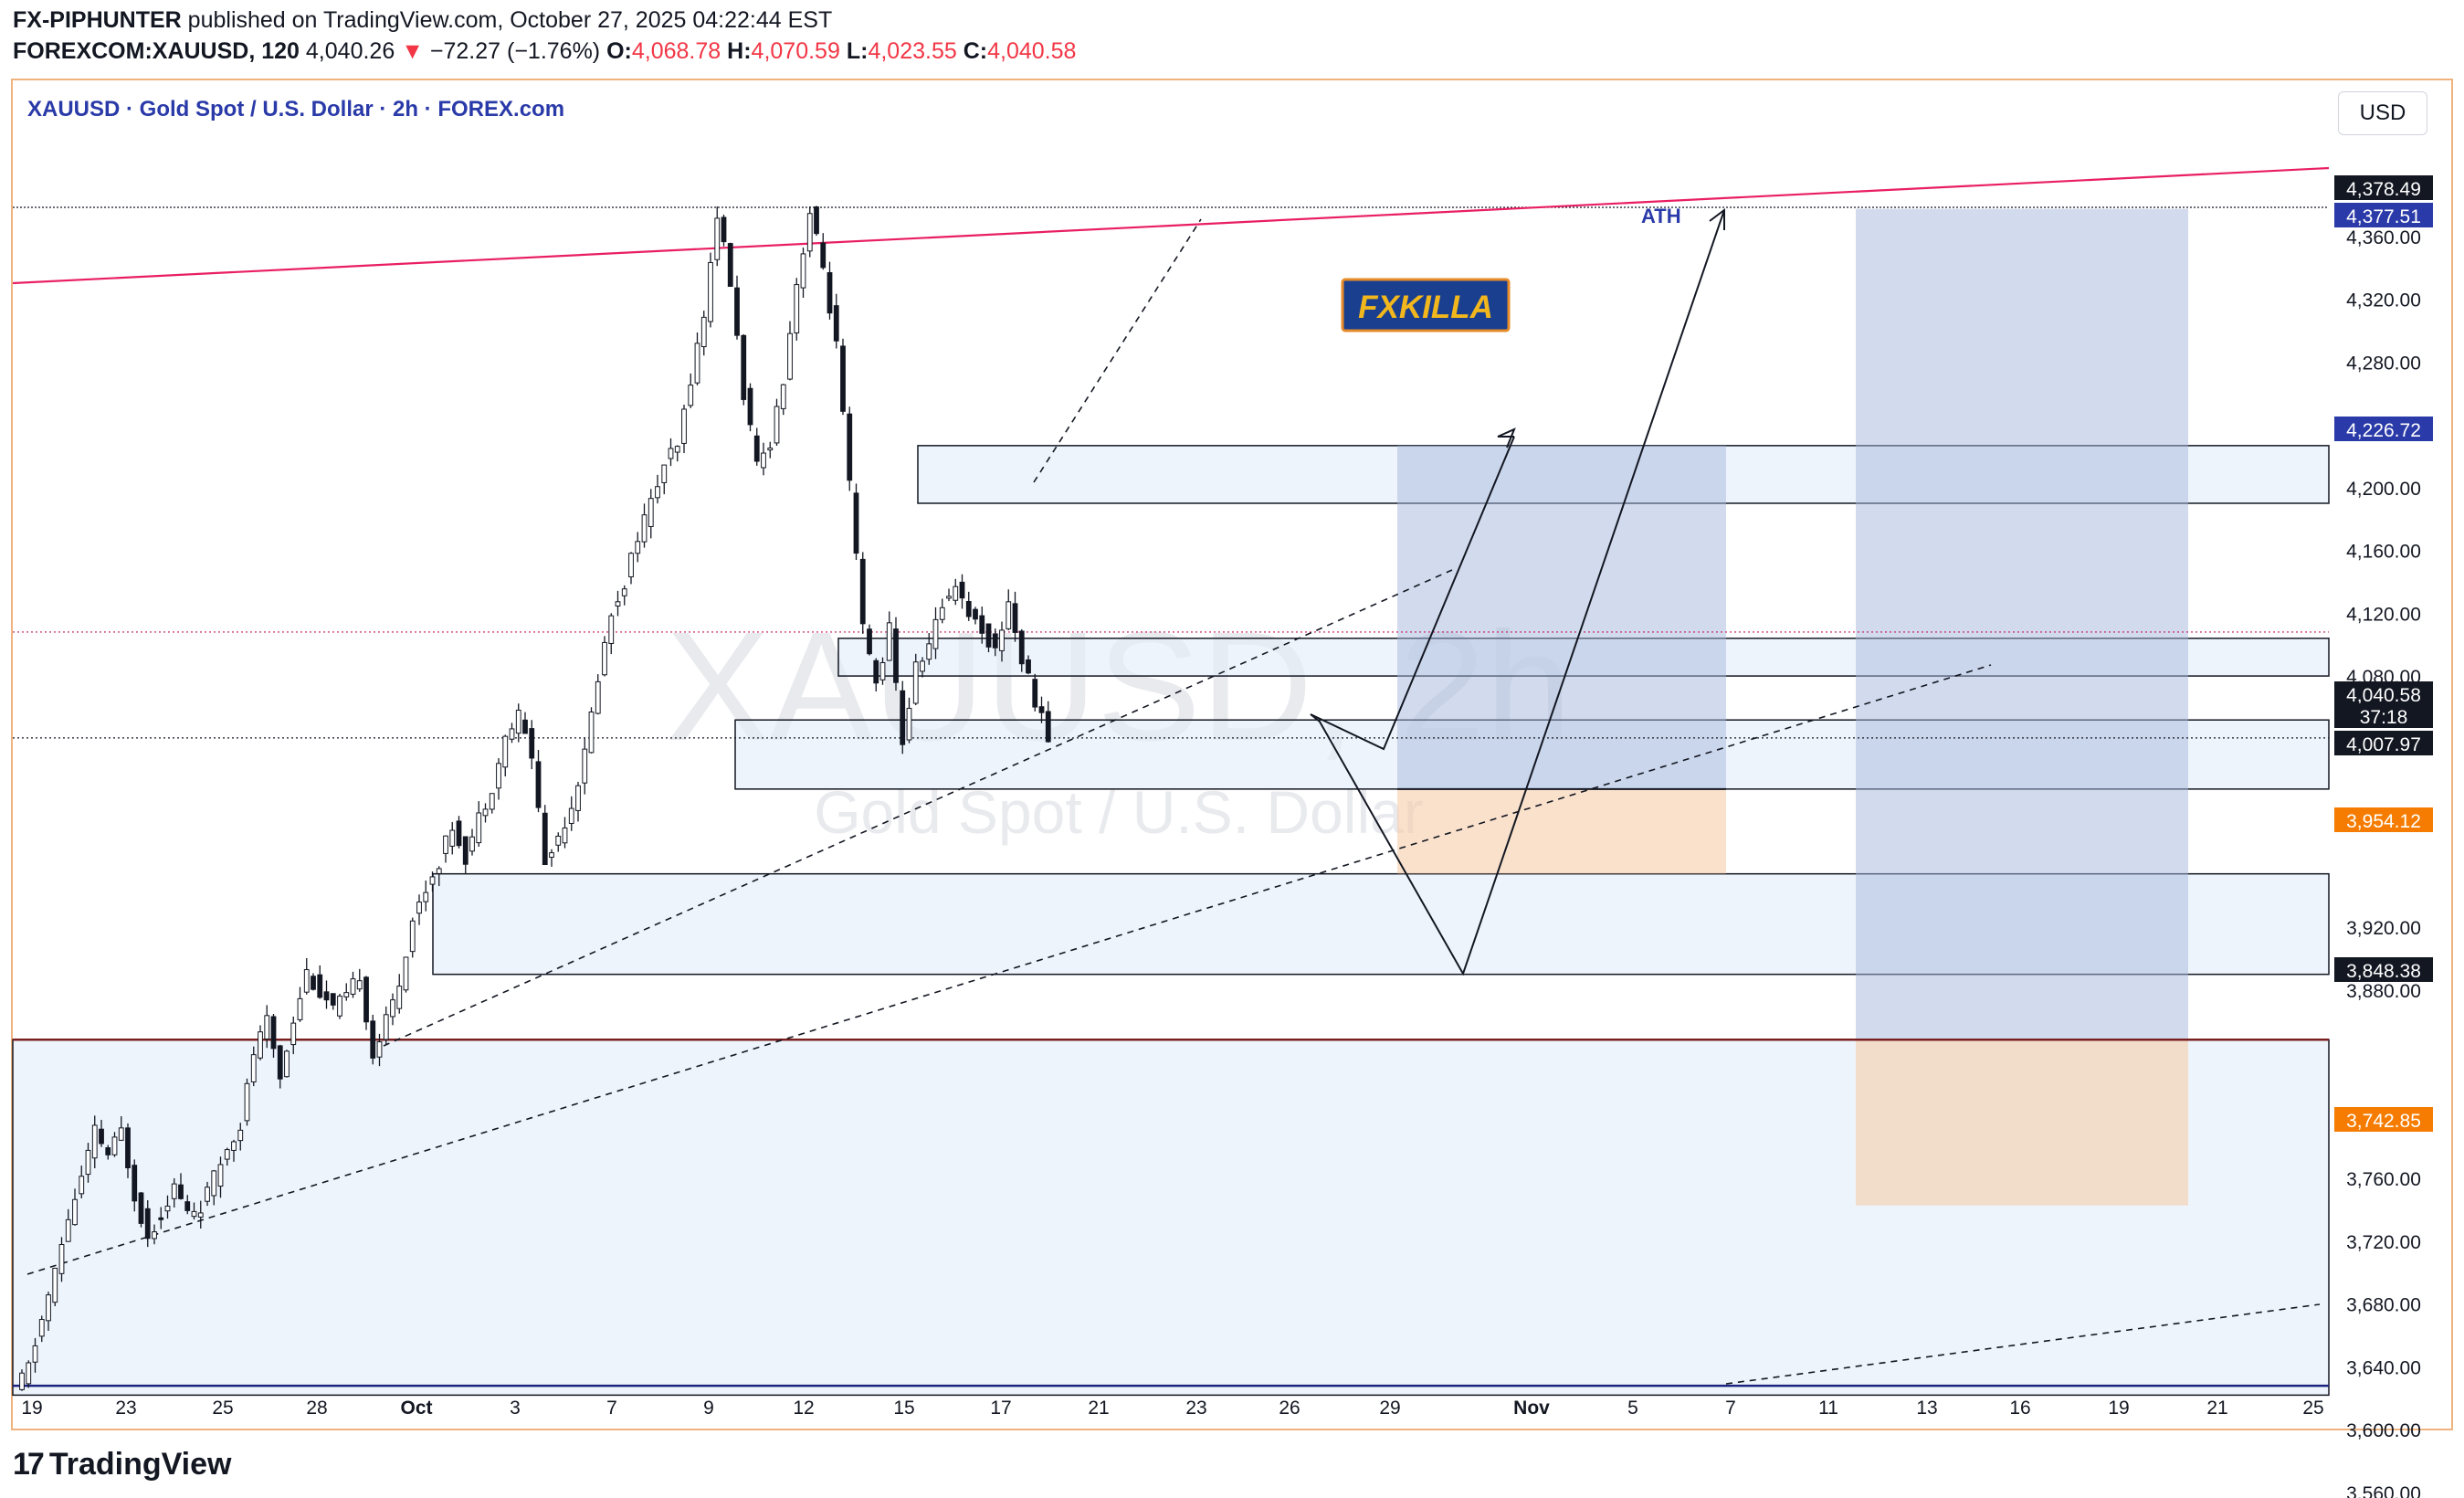 The image size is (2464, 1498). I want to click on y-tick-label: 3,920.00, so click(2384, 929).